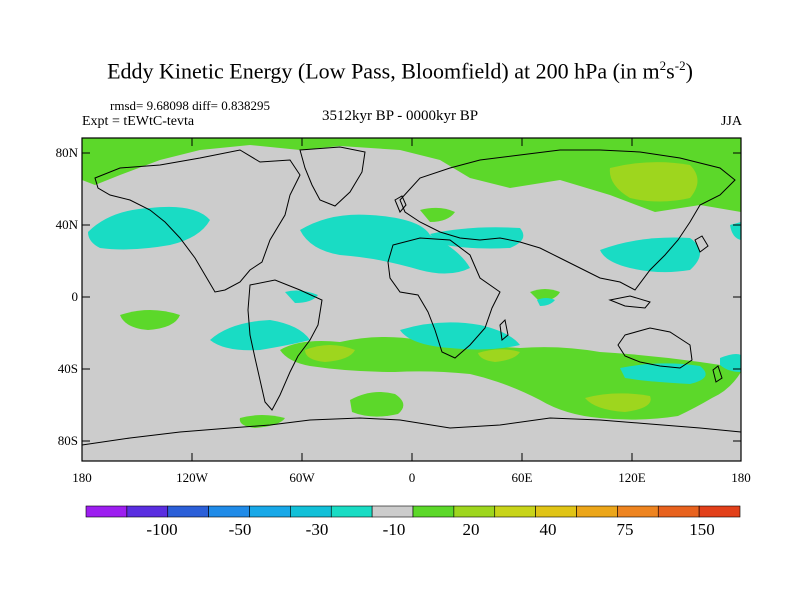 The image size is (800, 600). Describe the element at coordinates (82, 477) in the screenshot. I see `lon-label-180w: 180` at that location.